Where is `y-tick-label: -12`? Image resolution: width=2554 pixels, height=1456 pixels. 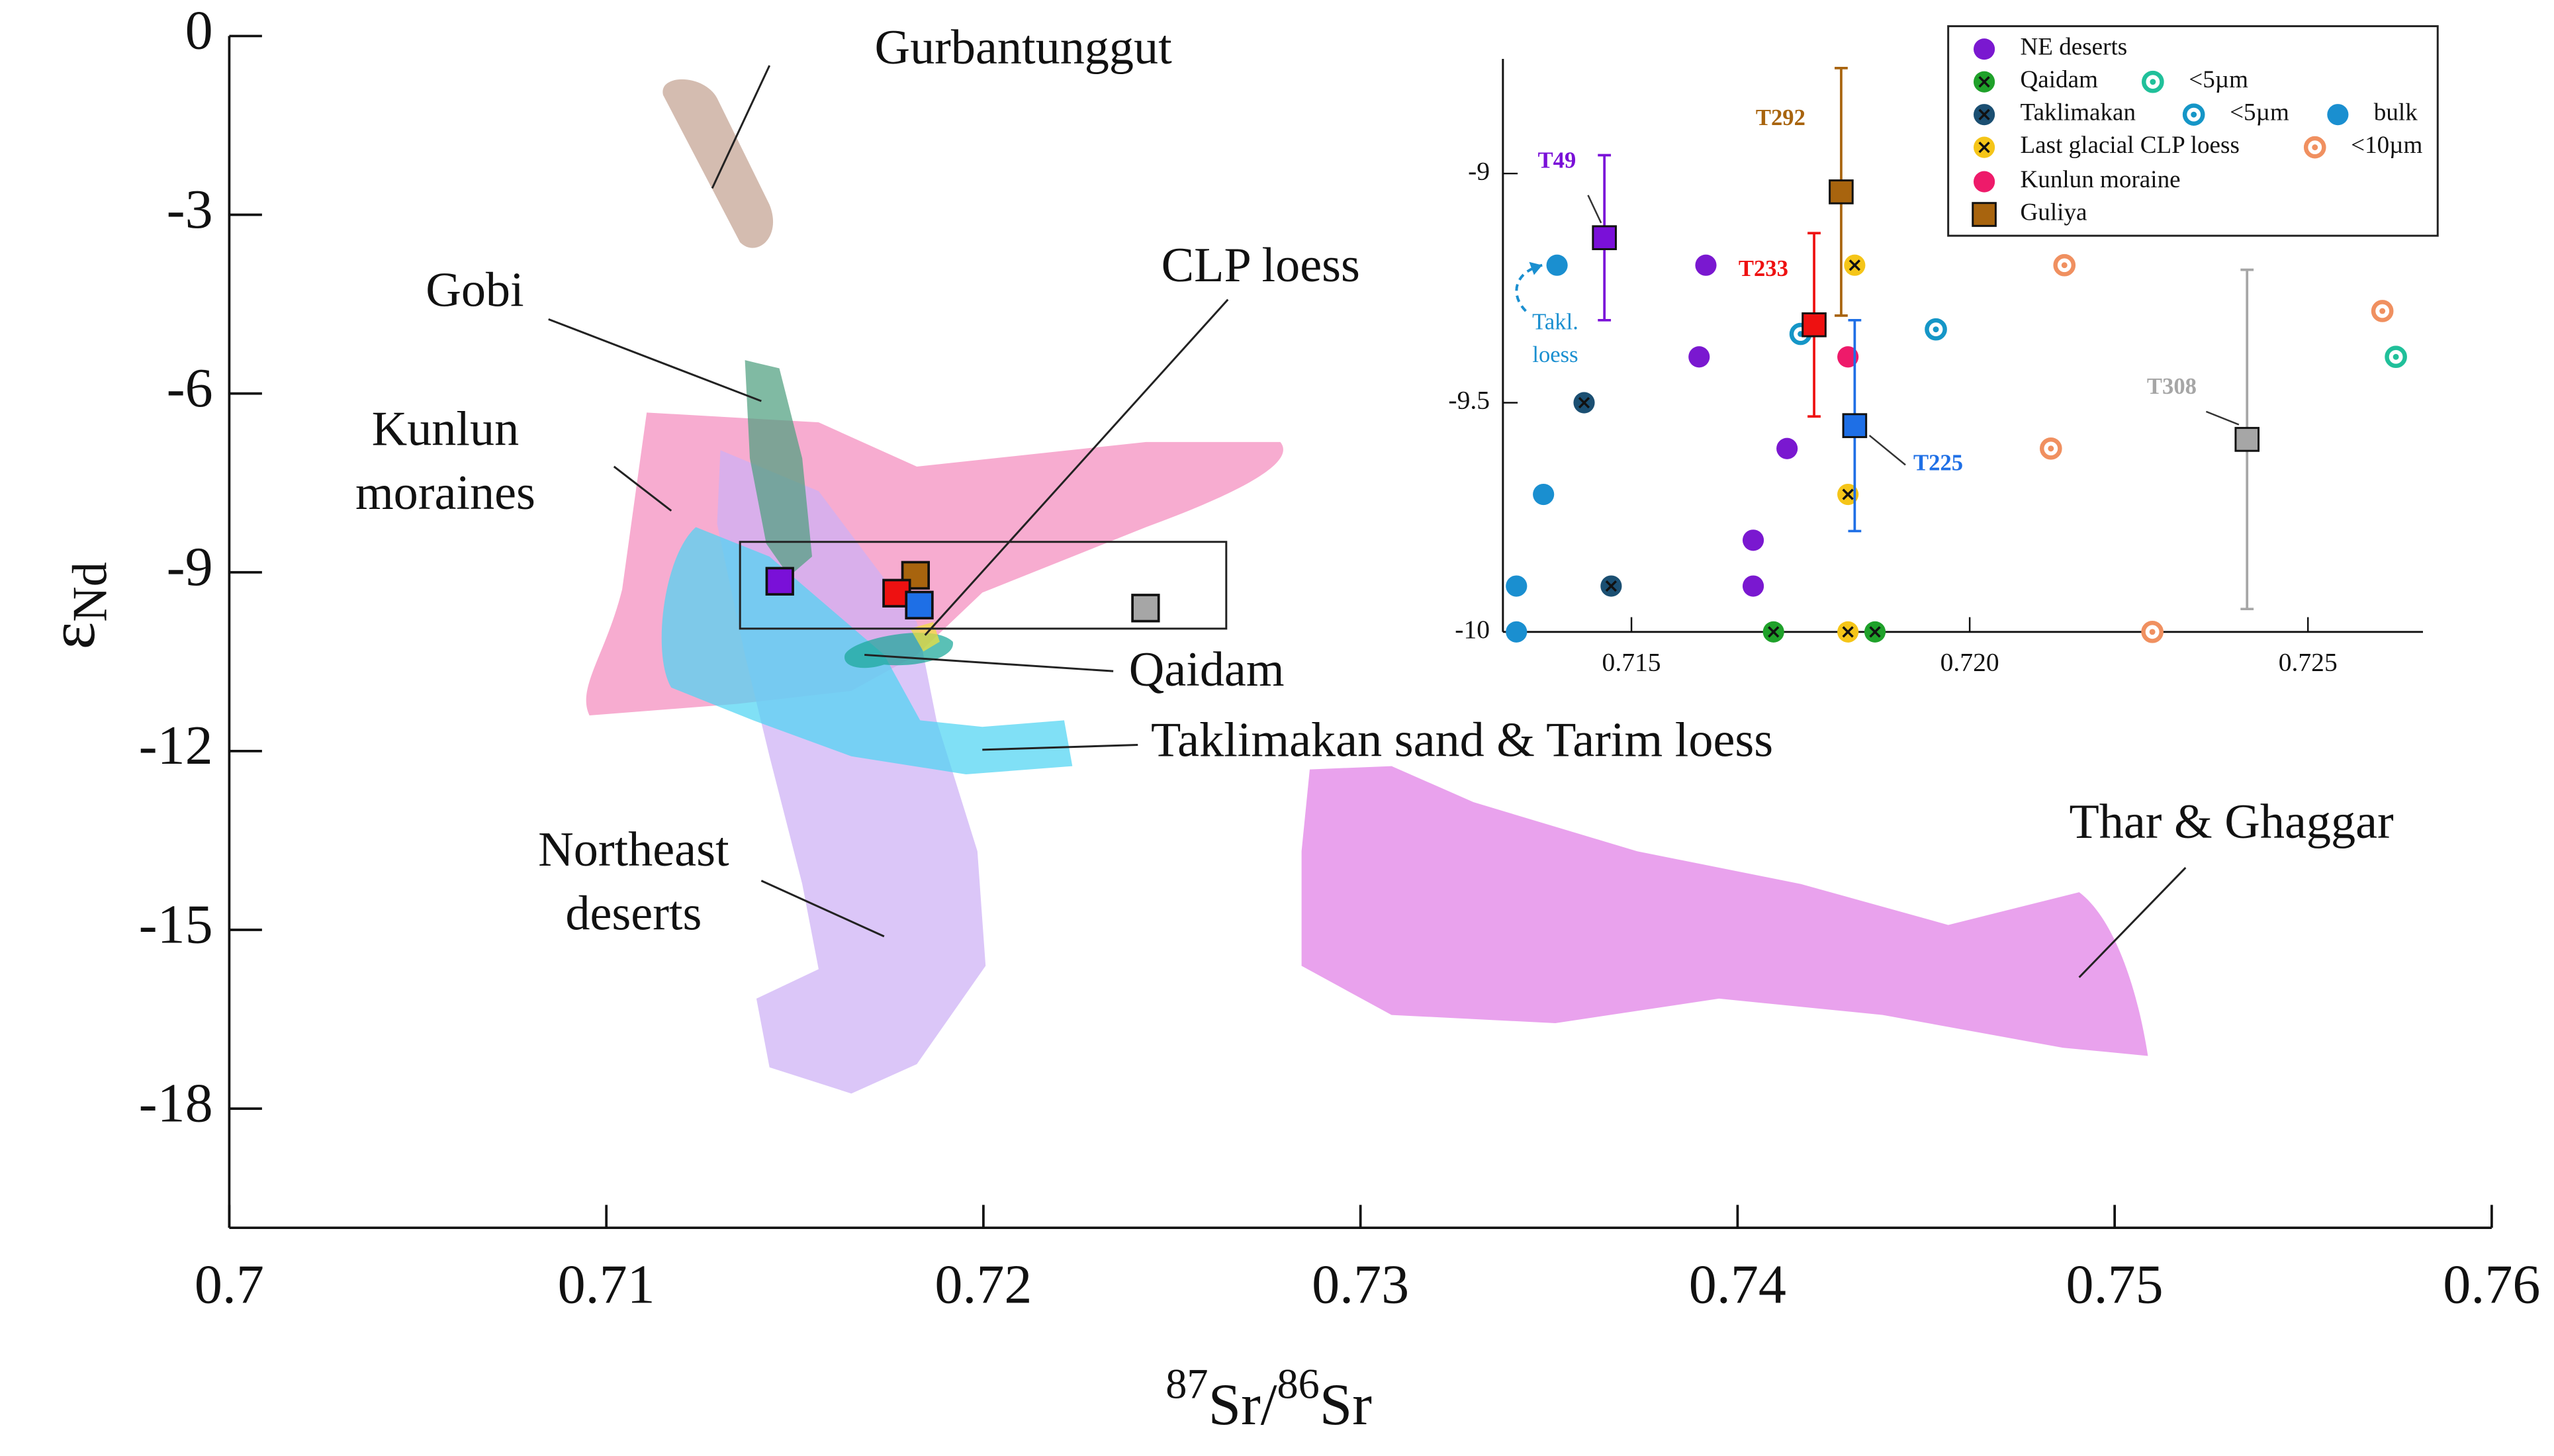
y-tick-label: -12 is located at coordinates (176, 745).